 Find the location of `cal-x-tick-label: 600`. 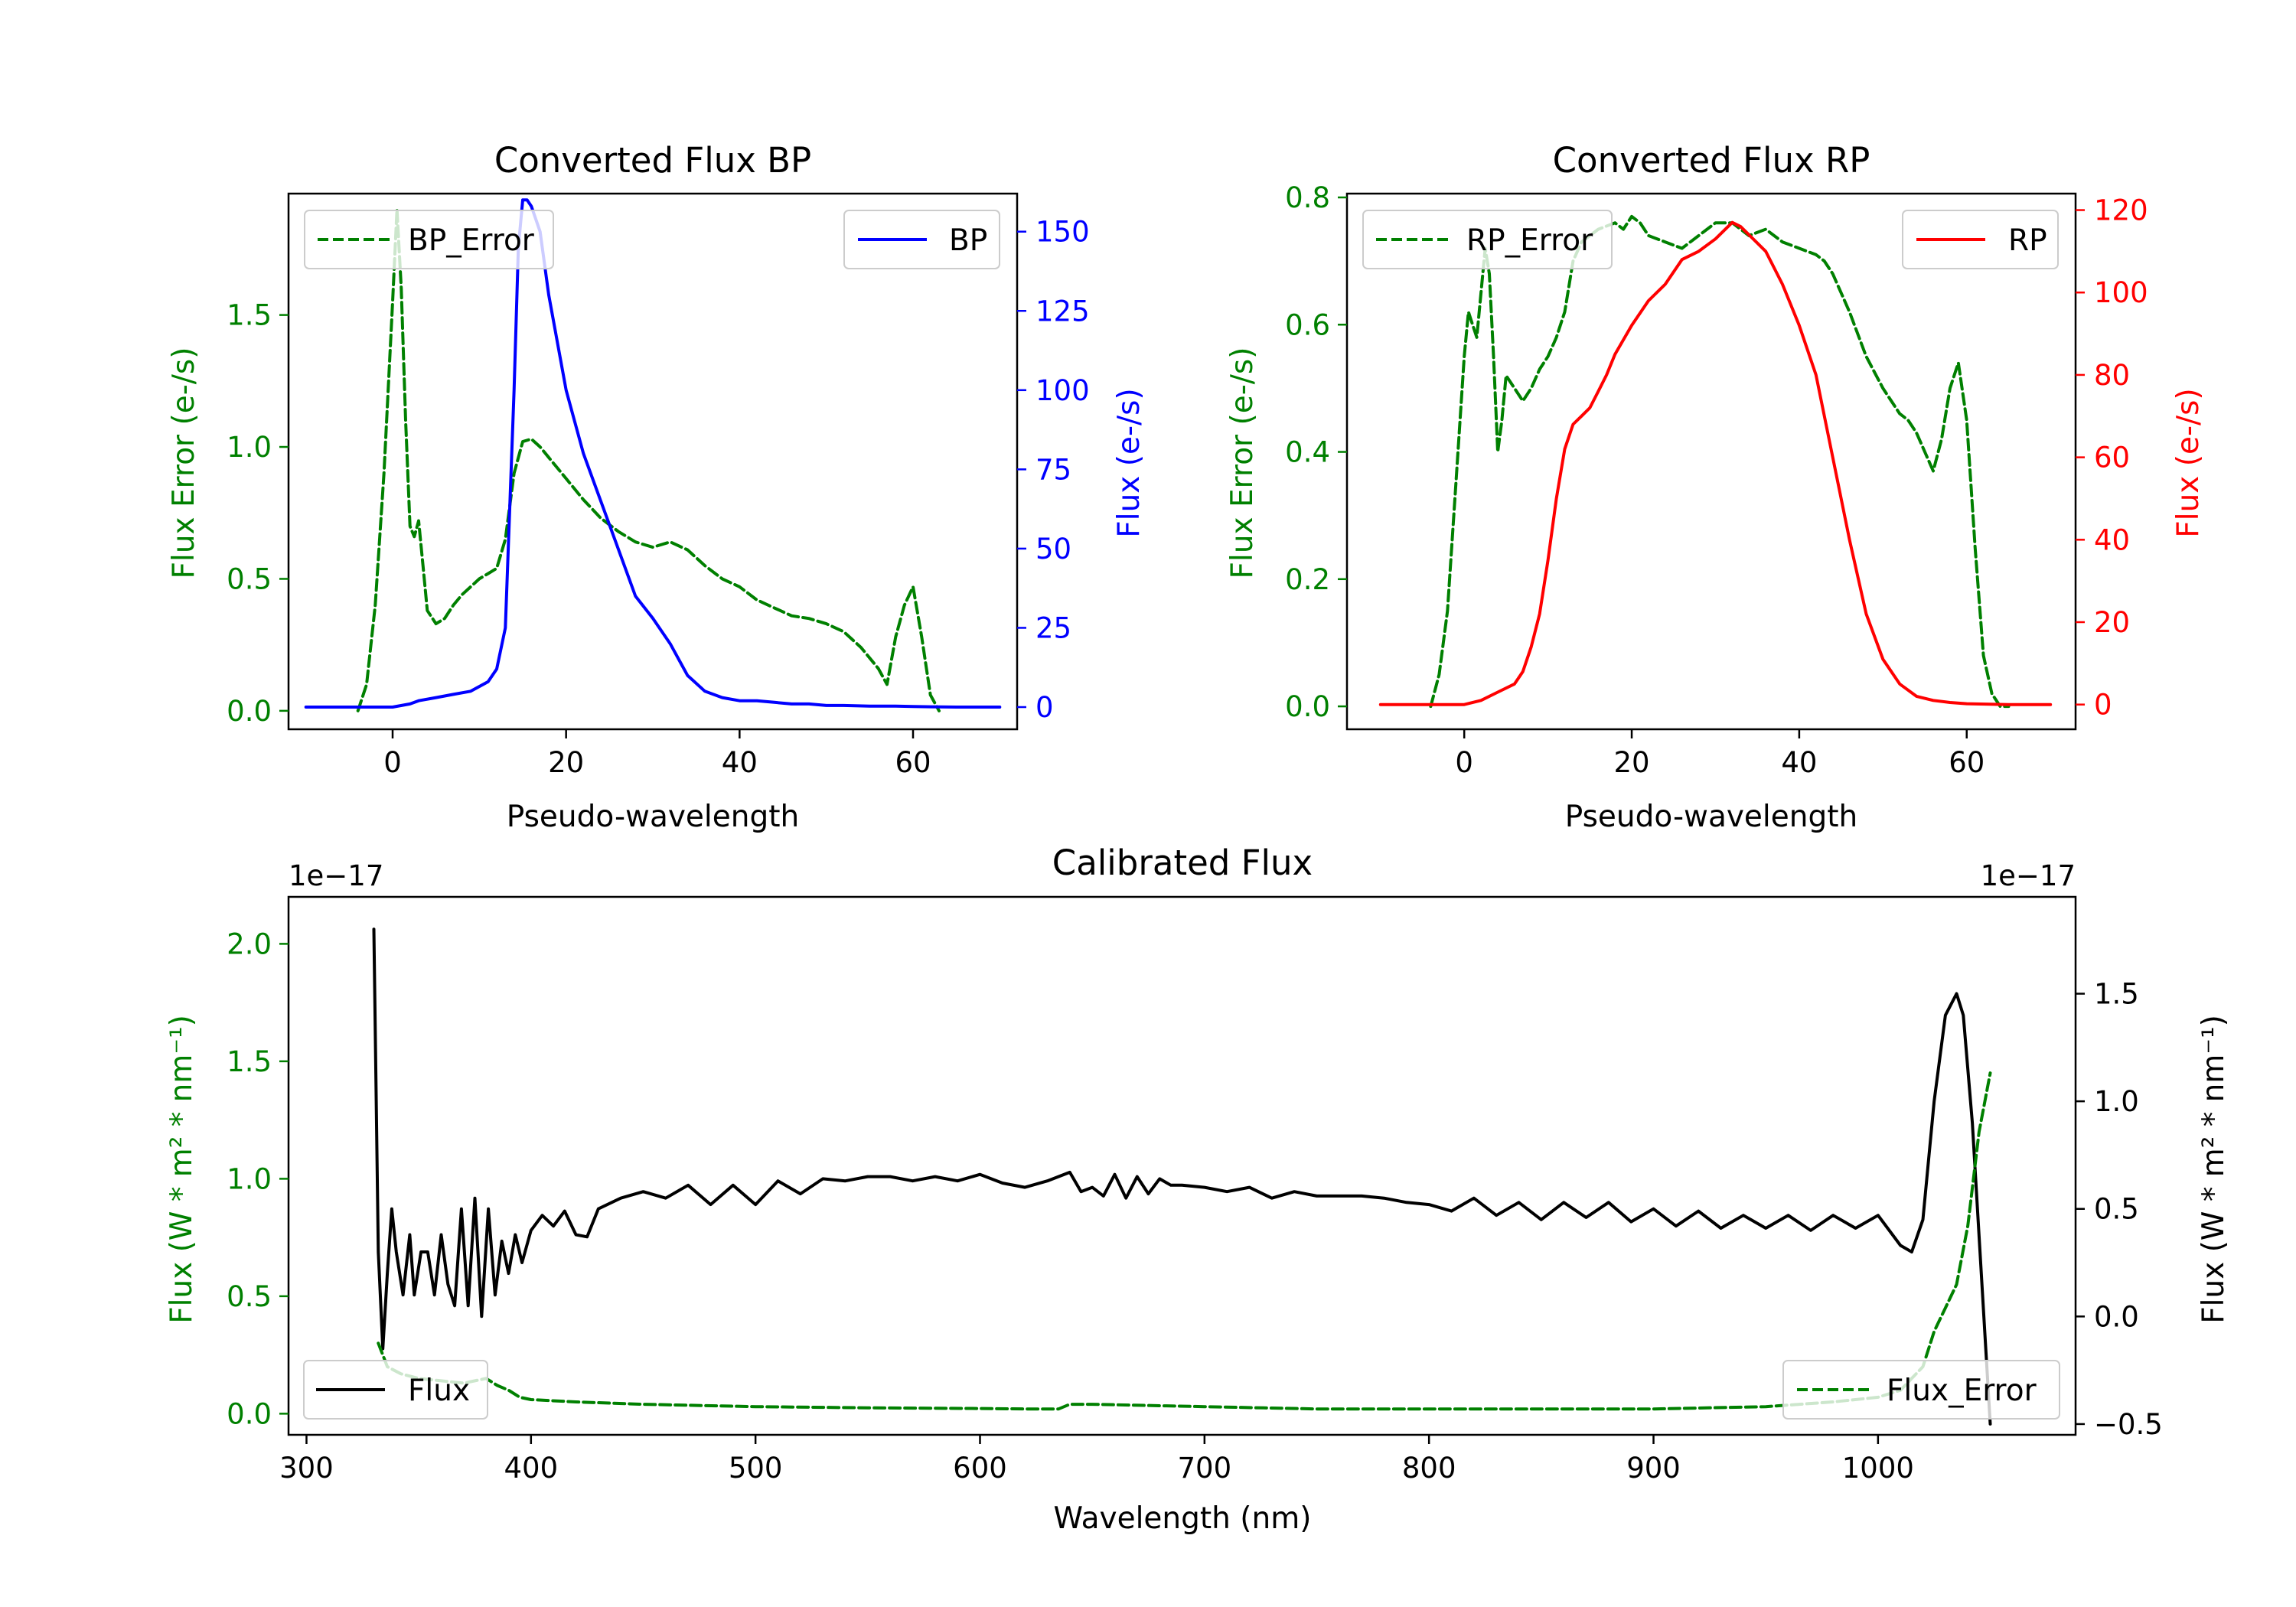

cal-x-tick-label: 600 is located at coordinates (980, 1468).